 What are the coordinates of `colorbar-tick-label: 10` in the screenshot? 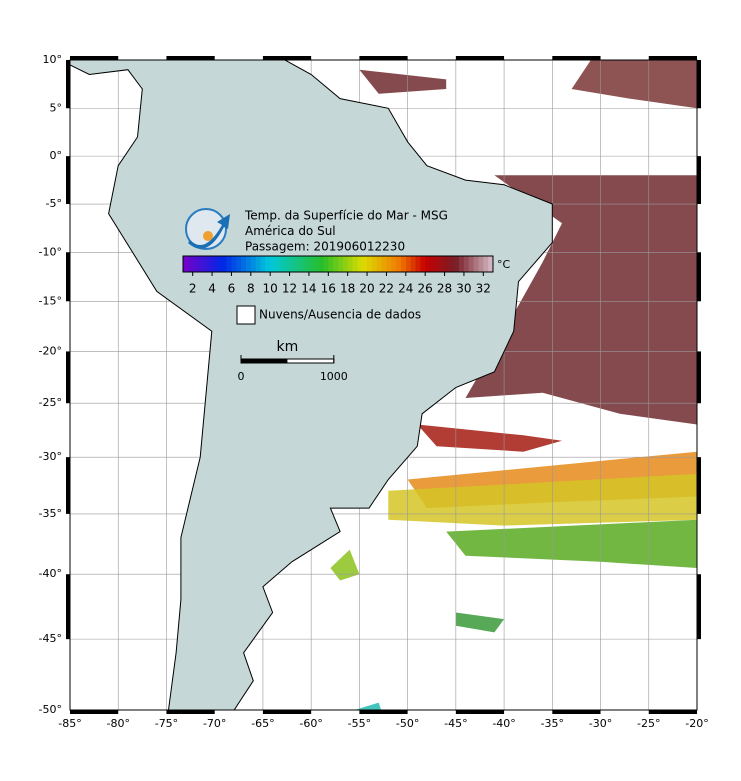 It's located at (270, 289).